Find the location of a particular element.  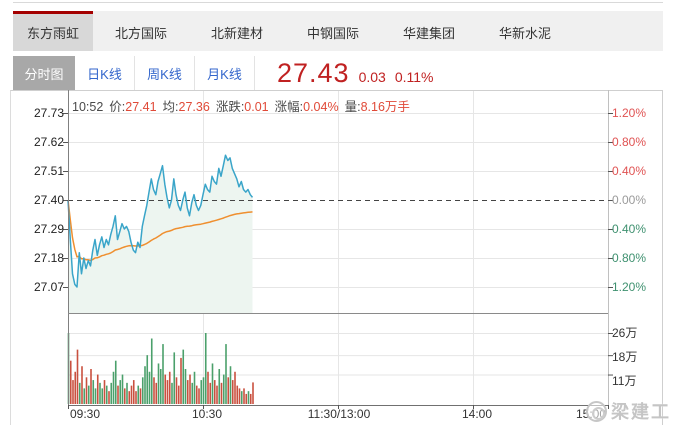

info-change-label: 涨跌: is located at coordinates (230, 107).